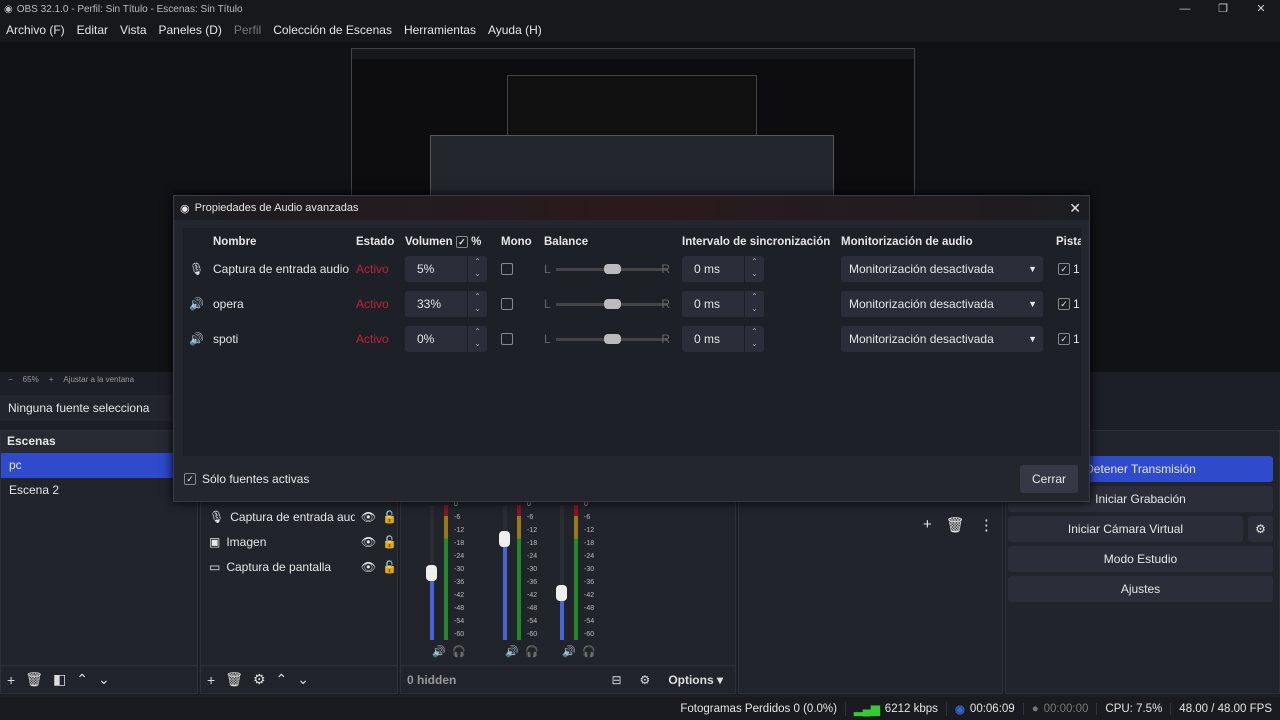  Describe the element at coordinates (1140, 589) in the screenshot. I see `settings-button: Ajustes` at that location.